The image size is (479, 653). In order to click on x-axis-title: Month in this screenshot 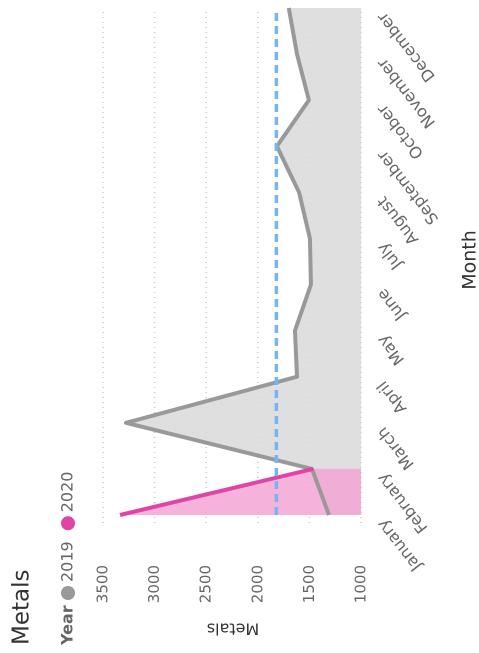, I will do `click(469, 260)`.